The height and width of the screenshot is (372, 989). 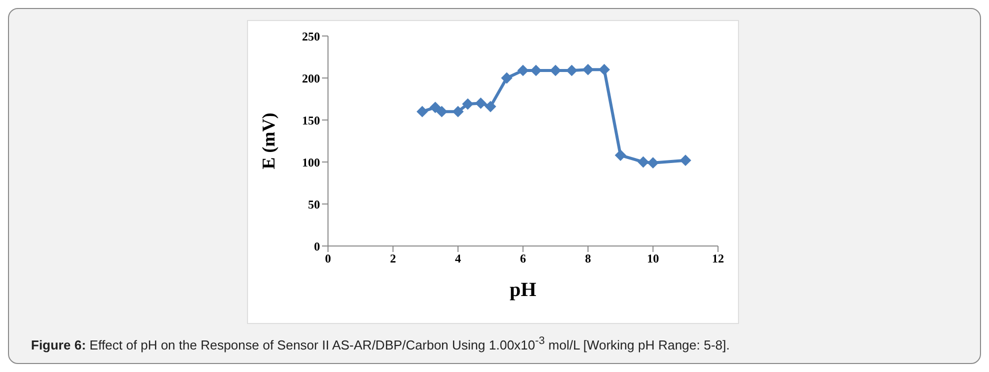 What do you see at coordinates (328, 259) in the screenshot?
I see `x-tick-label: 0` at bounding box center [328, 259].